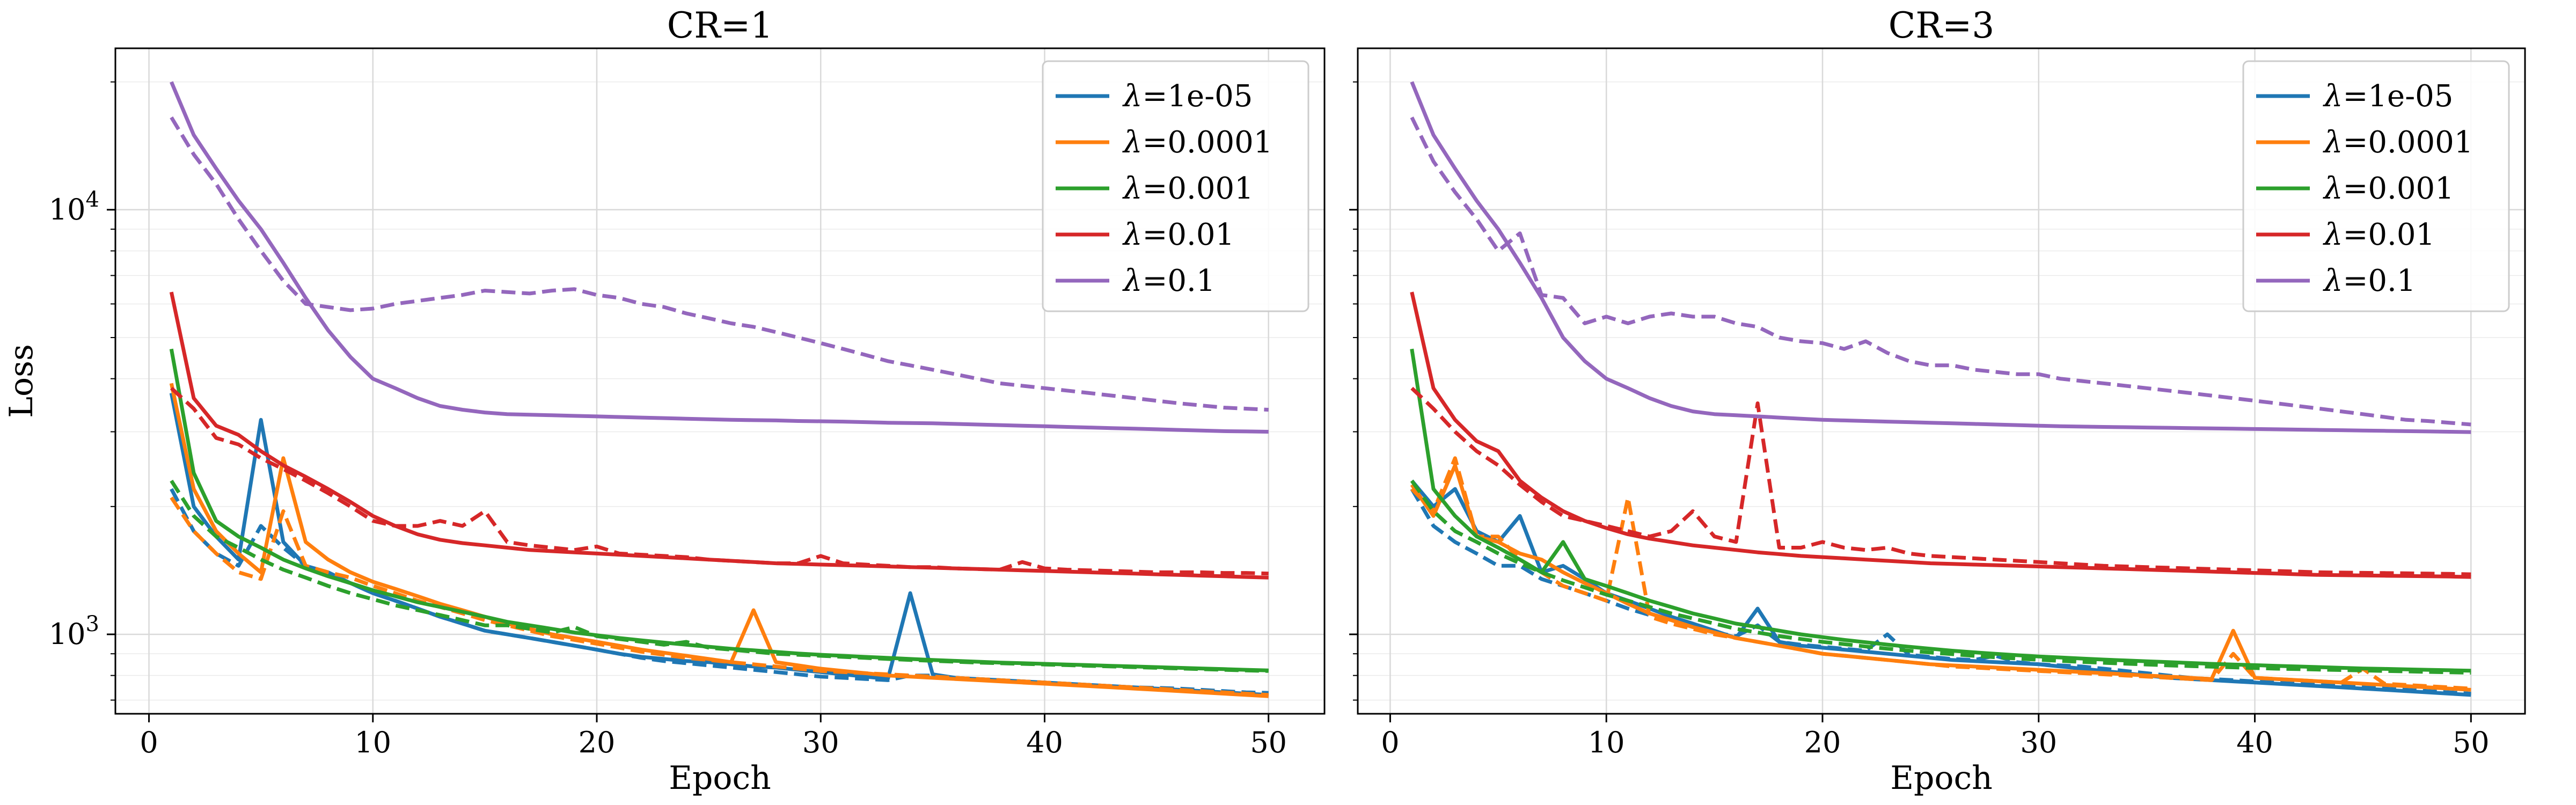  Describe the element at coordinates (1941, 25) in the screenshot. I see `chart-title: CR=3` at that location.